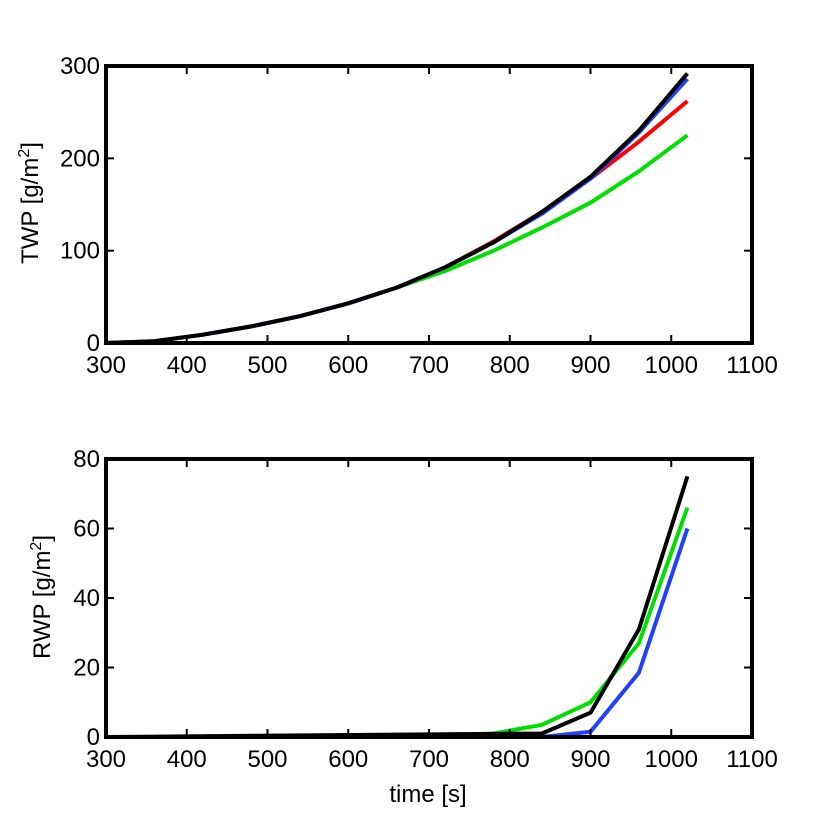  Describe the element at coordinates (429, 365) in the screenshot. I see `twp-x-tick-label: 700` at that location.